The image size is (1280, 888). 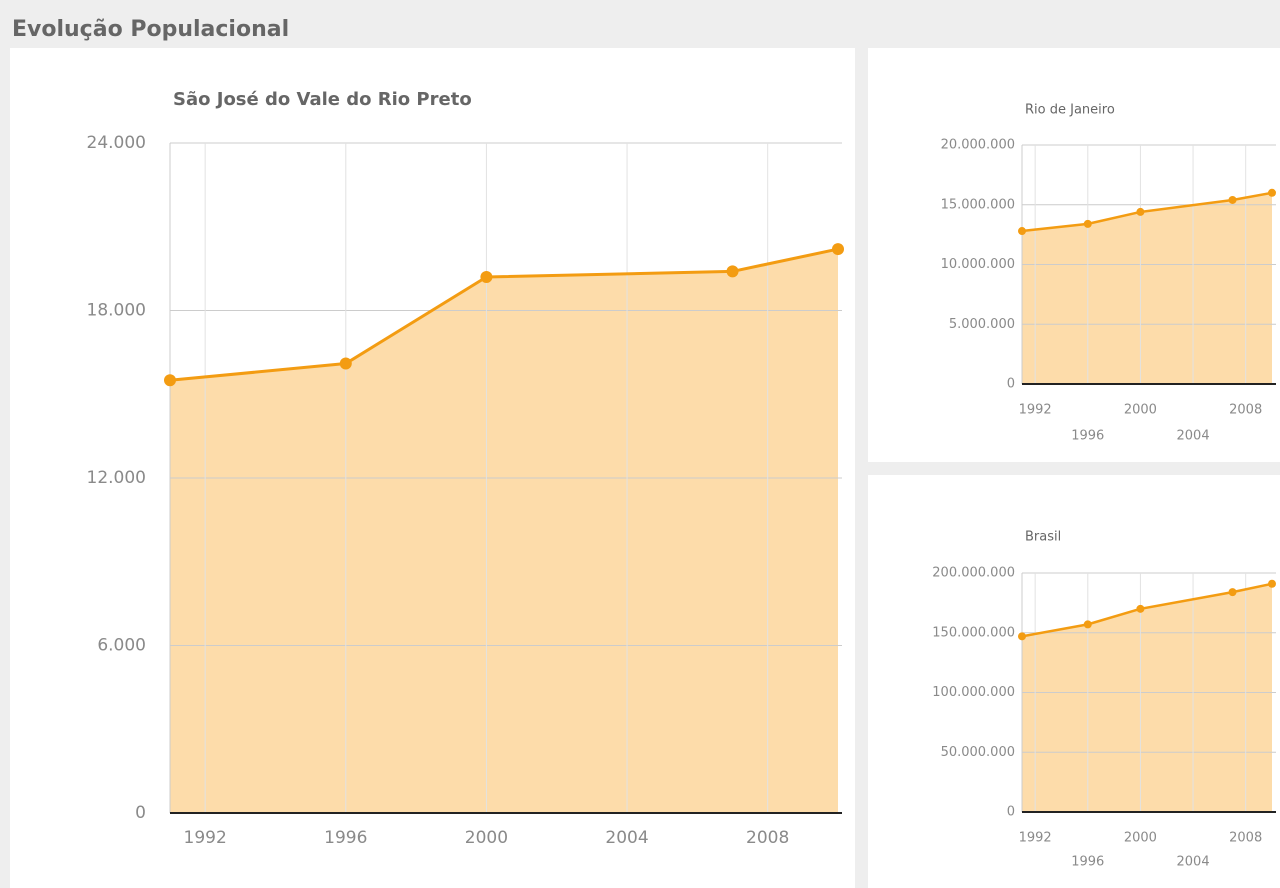 What do you see at coordinates (978, 264) in the screenshot?
I see `y-tick-label: 10.000.000` at bounding box center [978, 264].